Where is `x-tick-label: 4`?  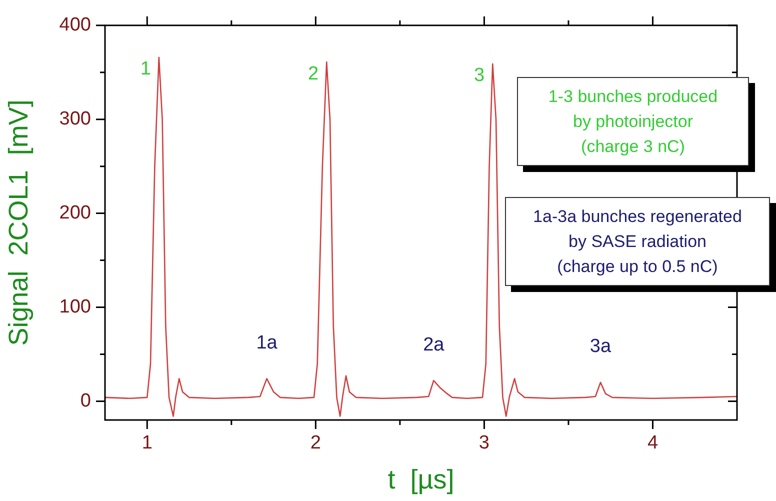
x-tick-label: 4 is located at coordinates (652, 443).